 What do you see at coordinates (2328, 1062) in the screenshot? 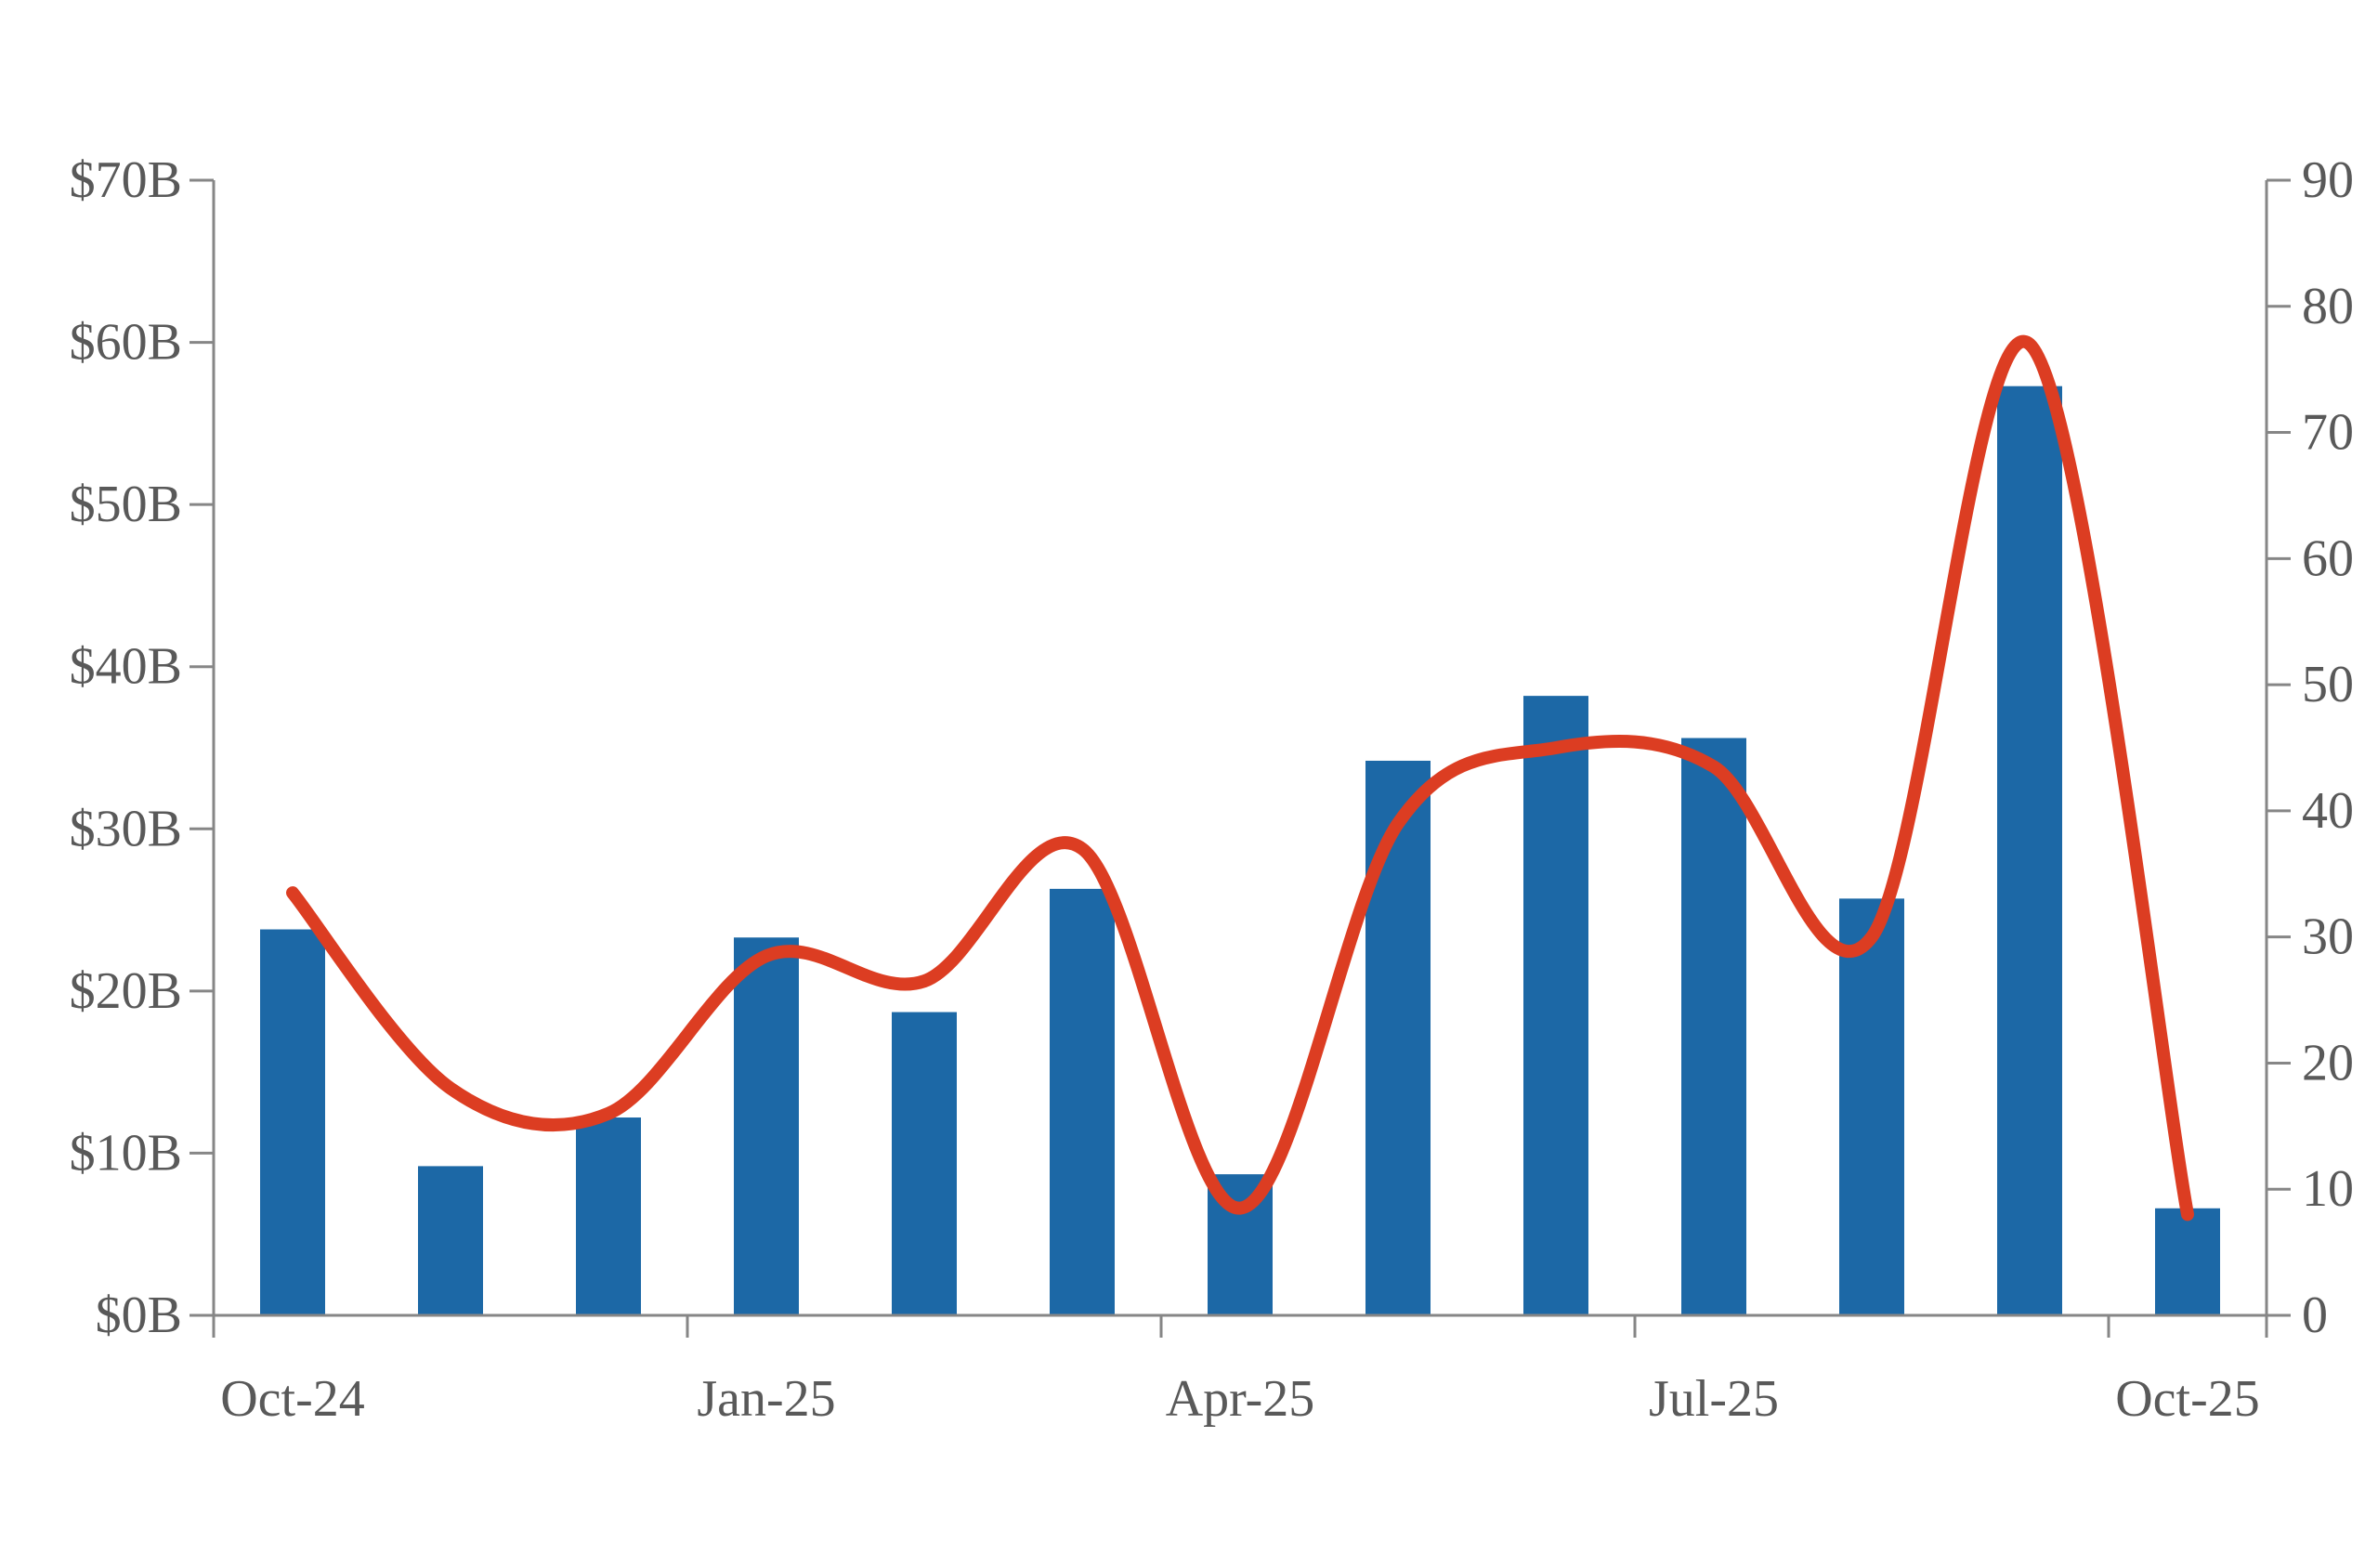
I see `y-axis-right-label: 20` at bounding box center [2328, 1062].